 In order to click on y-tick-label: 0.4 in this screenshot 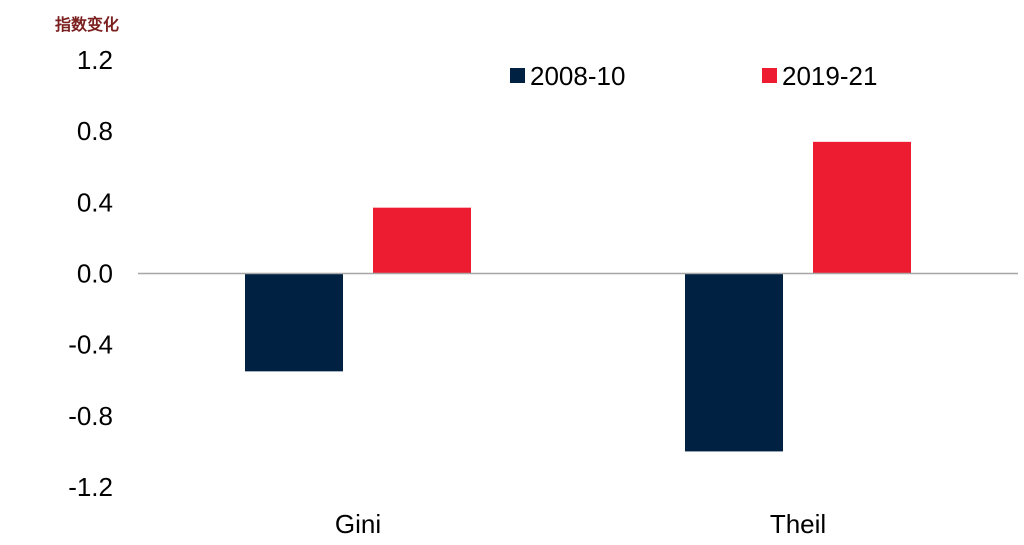, I will do `click(95, 202)`.